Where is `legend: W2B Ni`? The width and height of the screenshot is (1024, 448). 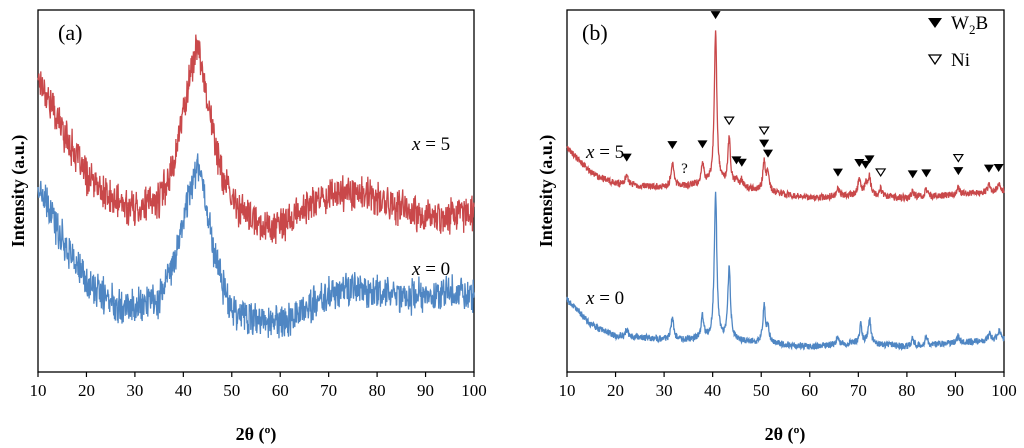 legend: W2B Ni is located at coordinates (957, 42).